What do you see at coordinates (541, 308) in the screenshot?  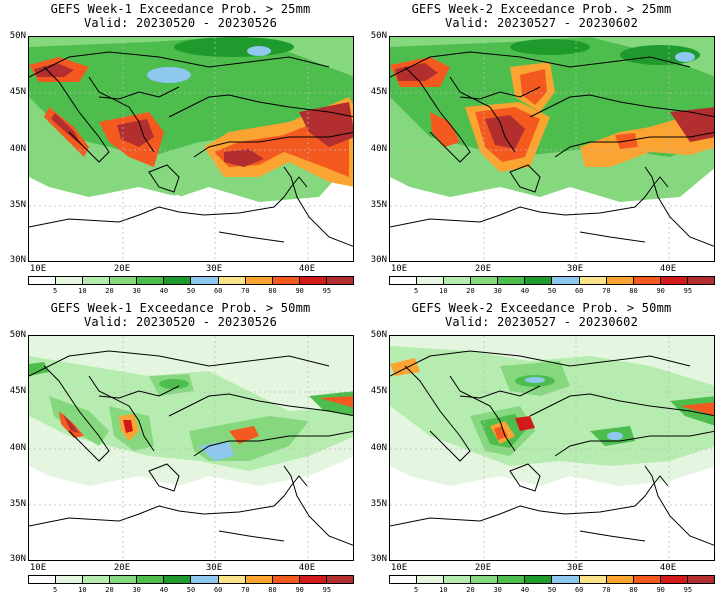 I see `panel-title: GEFS Week-2 Exceedance Prob. > 50mm` at bounding box center [541, 308].